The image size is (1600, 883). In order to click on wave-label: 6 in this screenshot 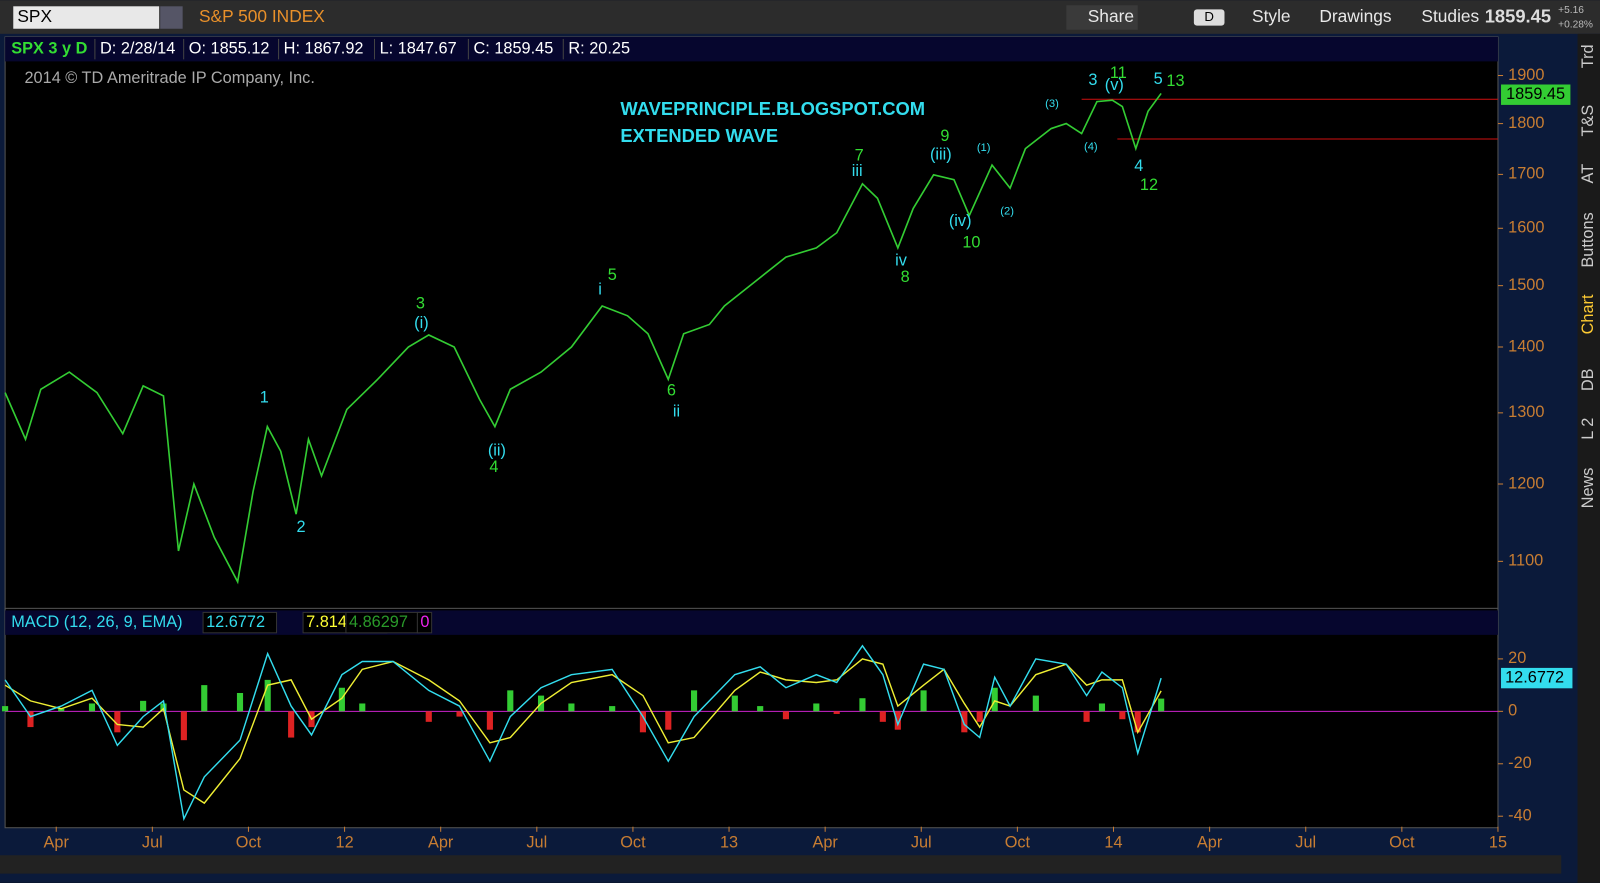, I will do `click(671, 390)`.